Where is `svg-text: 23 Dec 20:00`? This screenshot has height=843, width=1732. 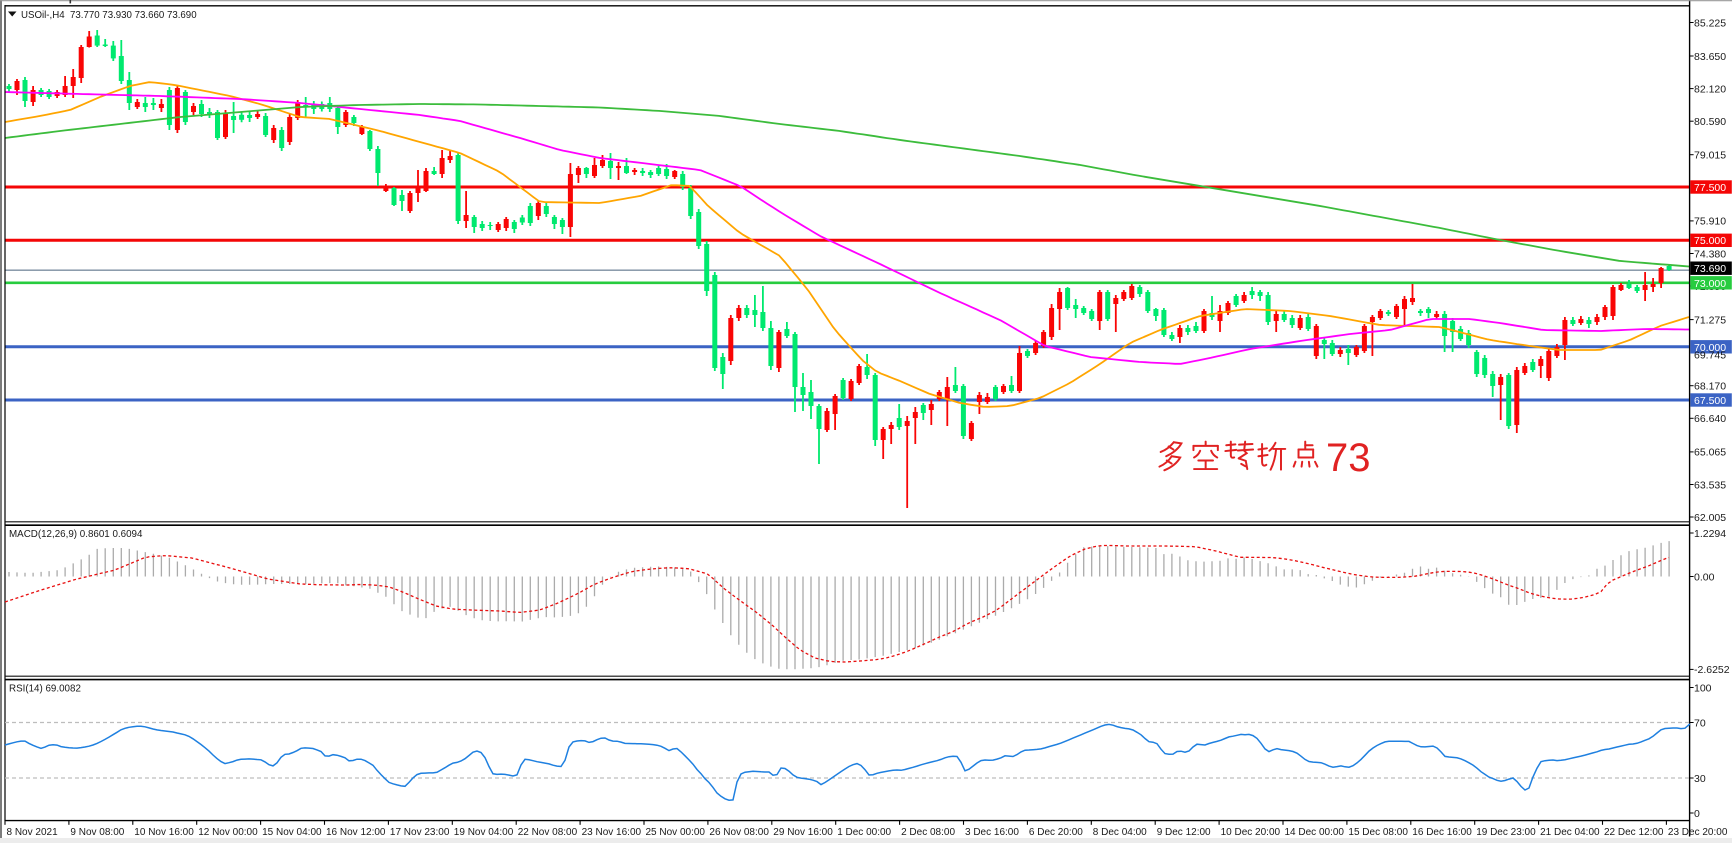 svg-text: 23 Dec 20:00 is located at coordinates (1698, 832).